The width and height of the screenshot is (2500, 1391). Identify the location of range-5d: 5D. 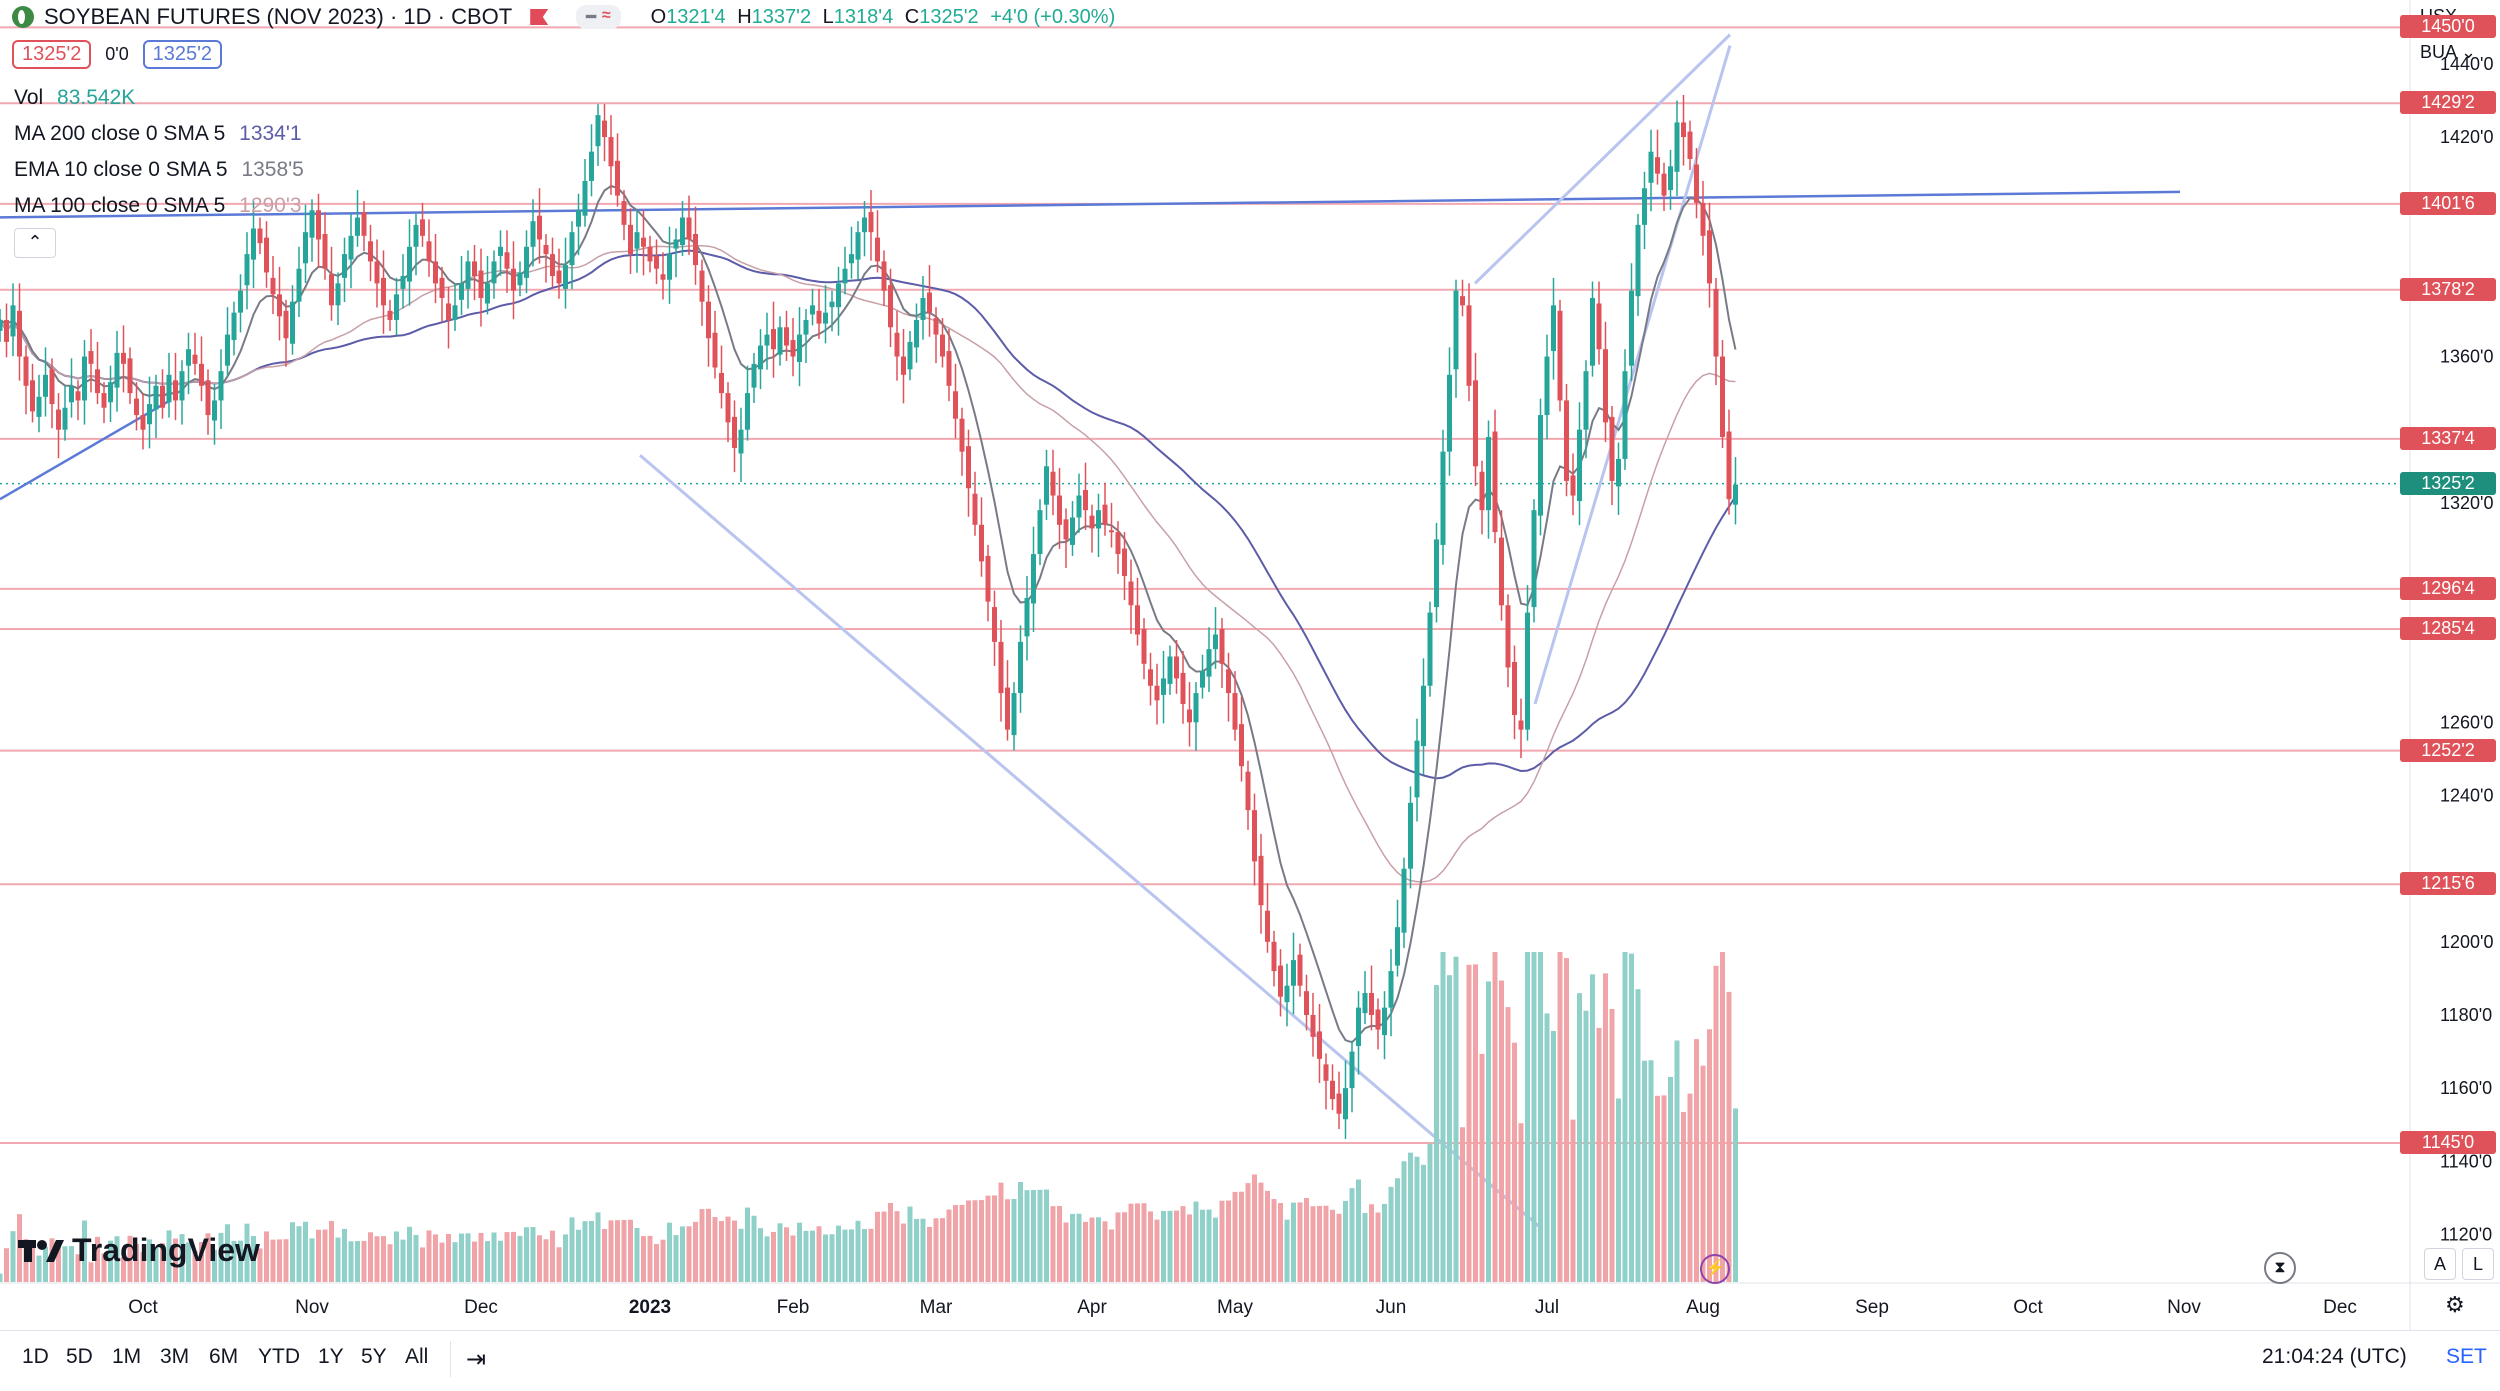
(79, 1356).